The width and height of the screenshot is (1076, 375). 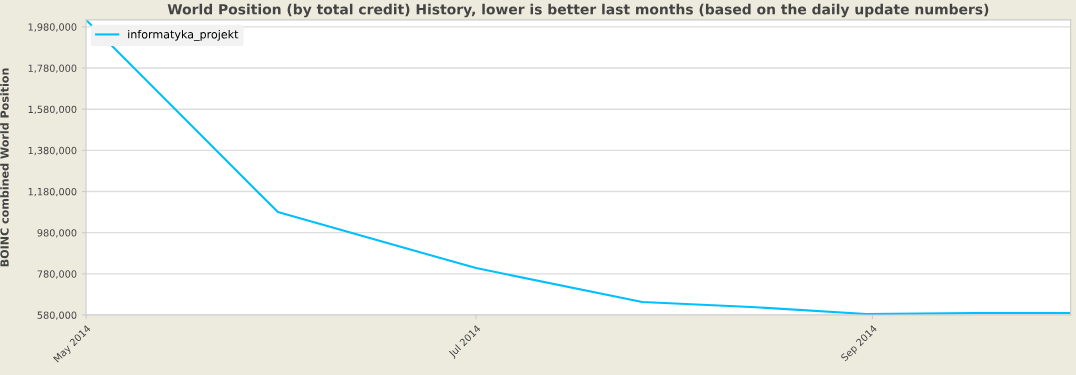 What do you see at coordinates (52, 151) in the screenshot?
I see `y-tick-label: 1,380,000` at bounding box center [52, 151].